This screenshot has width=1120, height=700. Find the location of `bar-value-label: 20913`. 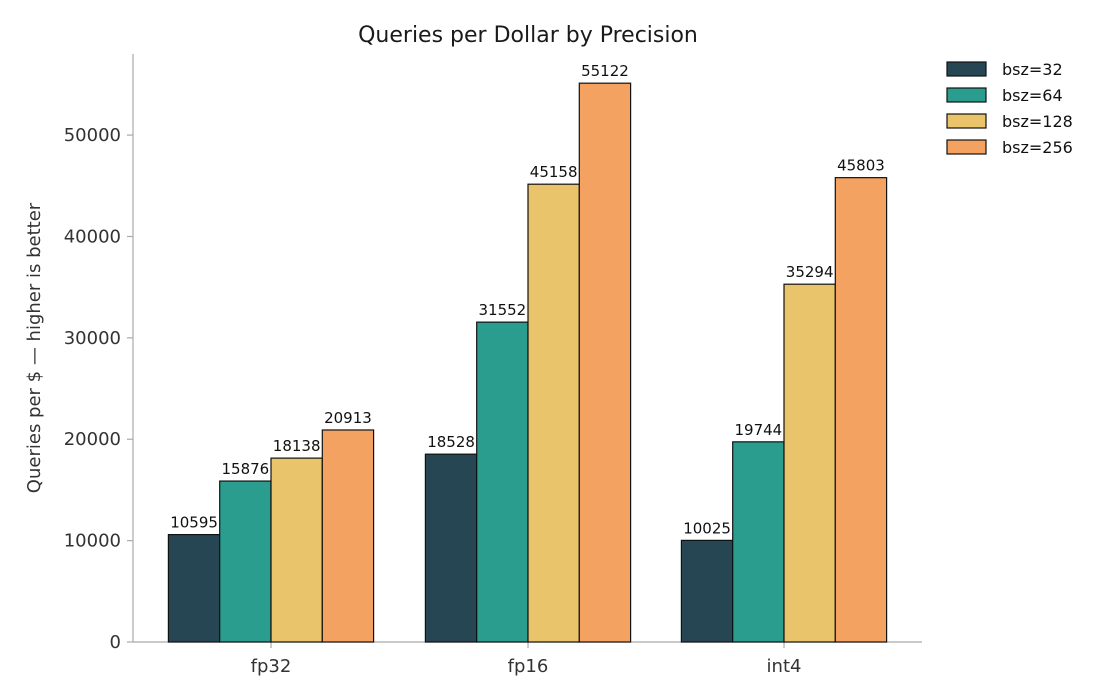

bar-value-label: 20913 is located at coordinates (348, 418).